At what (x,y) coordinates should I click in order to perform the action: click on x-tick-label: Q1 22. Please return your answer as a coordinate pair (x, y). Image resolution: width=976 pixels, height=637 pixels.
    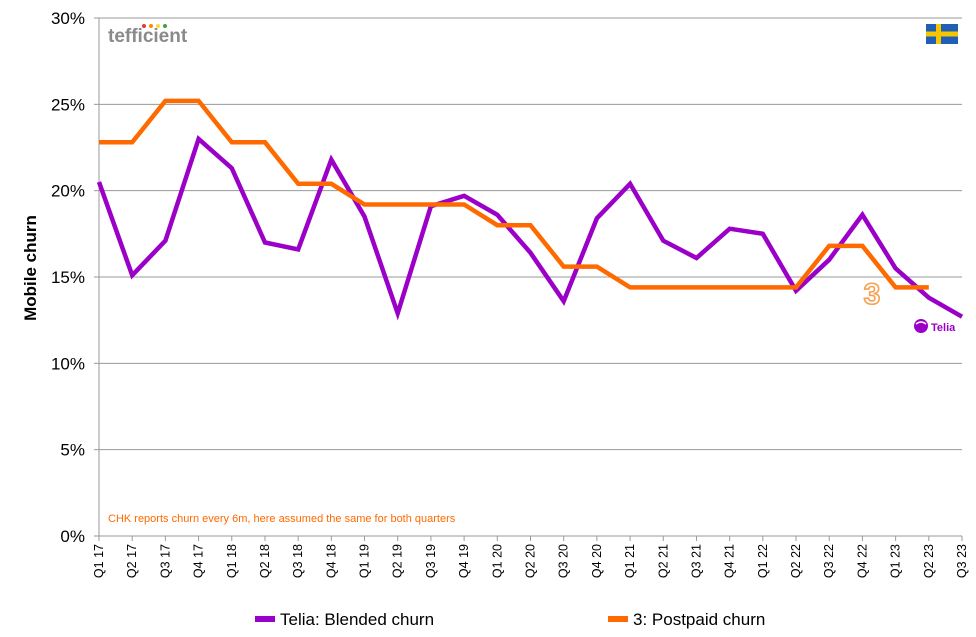
    Looking at the image, I should click on (763, 561).